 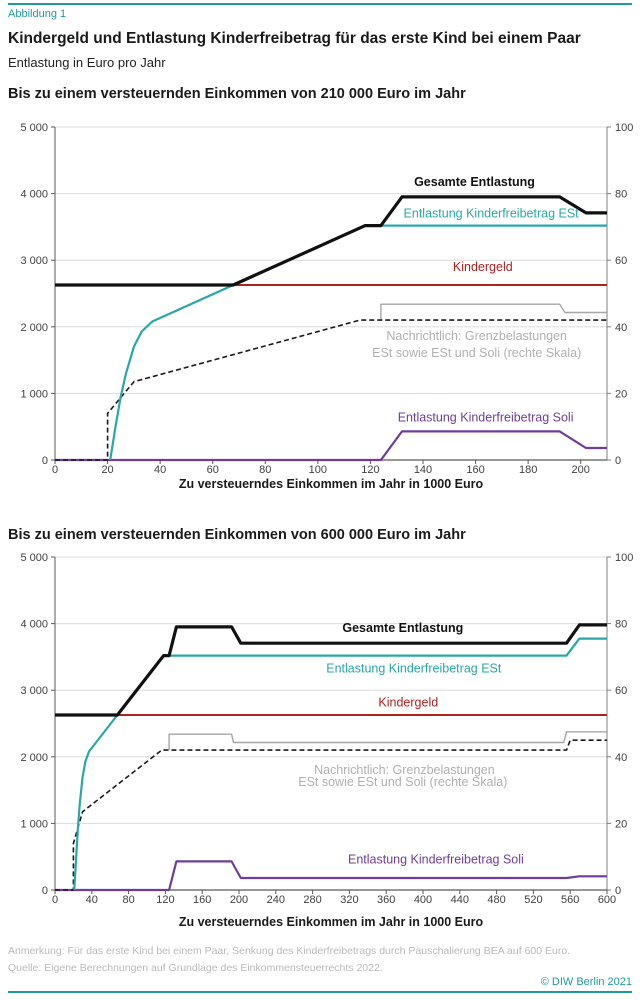 What do you see at coordinates (37, 14) in the screenshot?
I see `figure-label: Abbildung 1` at bounding box center [37, 14].